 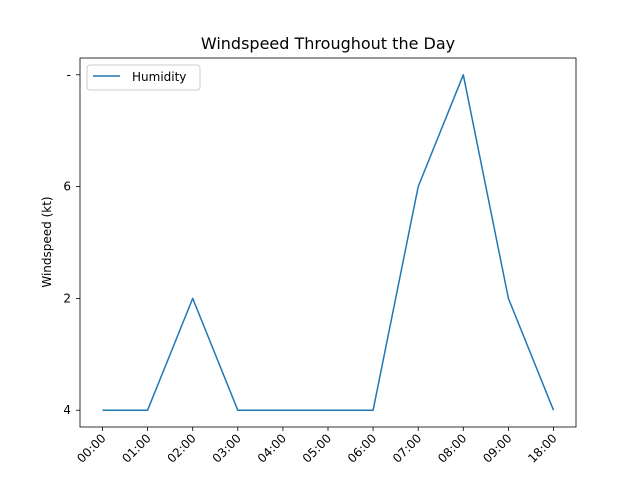 What do you see at coordinates (328, 43) in the screenshot?
I see `chart-title: Windspeed Throughout the Day` at bounding box center [328, 43].